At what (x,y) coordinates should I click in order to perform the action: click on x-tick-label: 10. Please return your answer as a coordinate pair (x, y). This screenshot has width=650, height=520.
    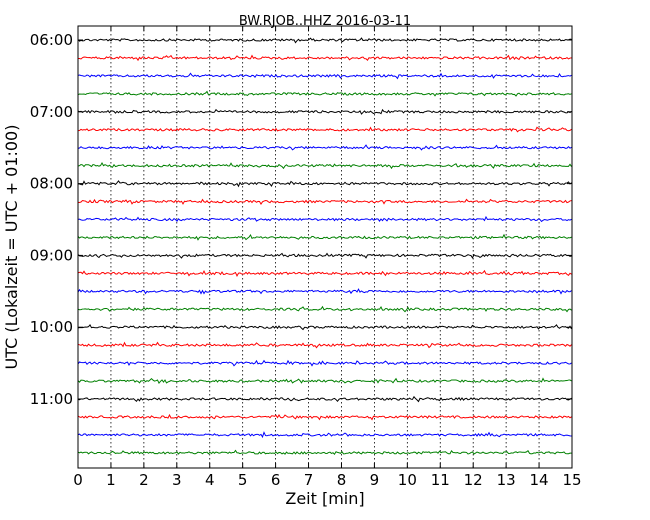
    Looking at the image, I should click on (407, 480).